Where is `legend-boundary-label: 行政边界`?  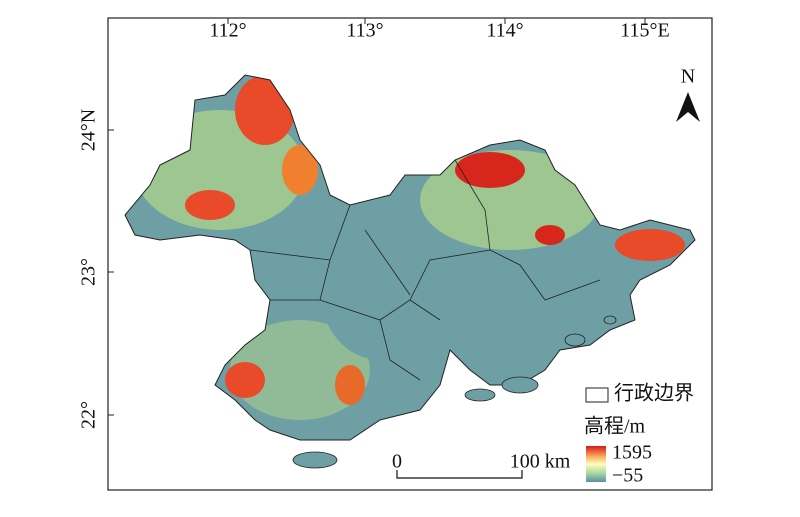 legend-boundary-label: 行政边界 is located at coordinates (654, 393).